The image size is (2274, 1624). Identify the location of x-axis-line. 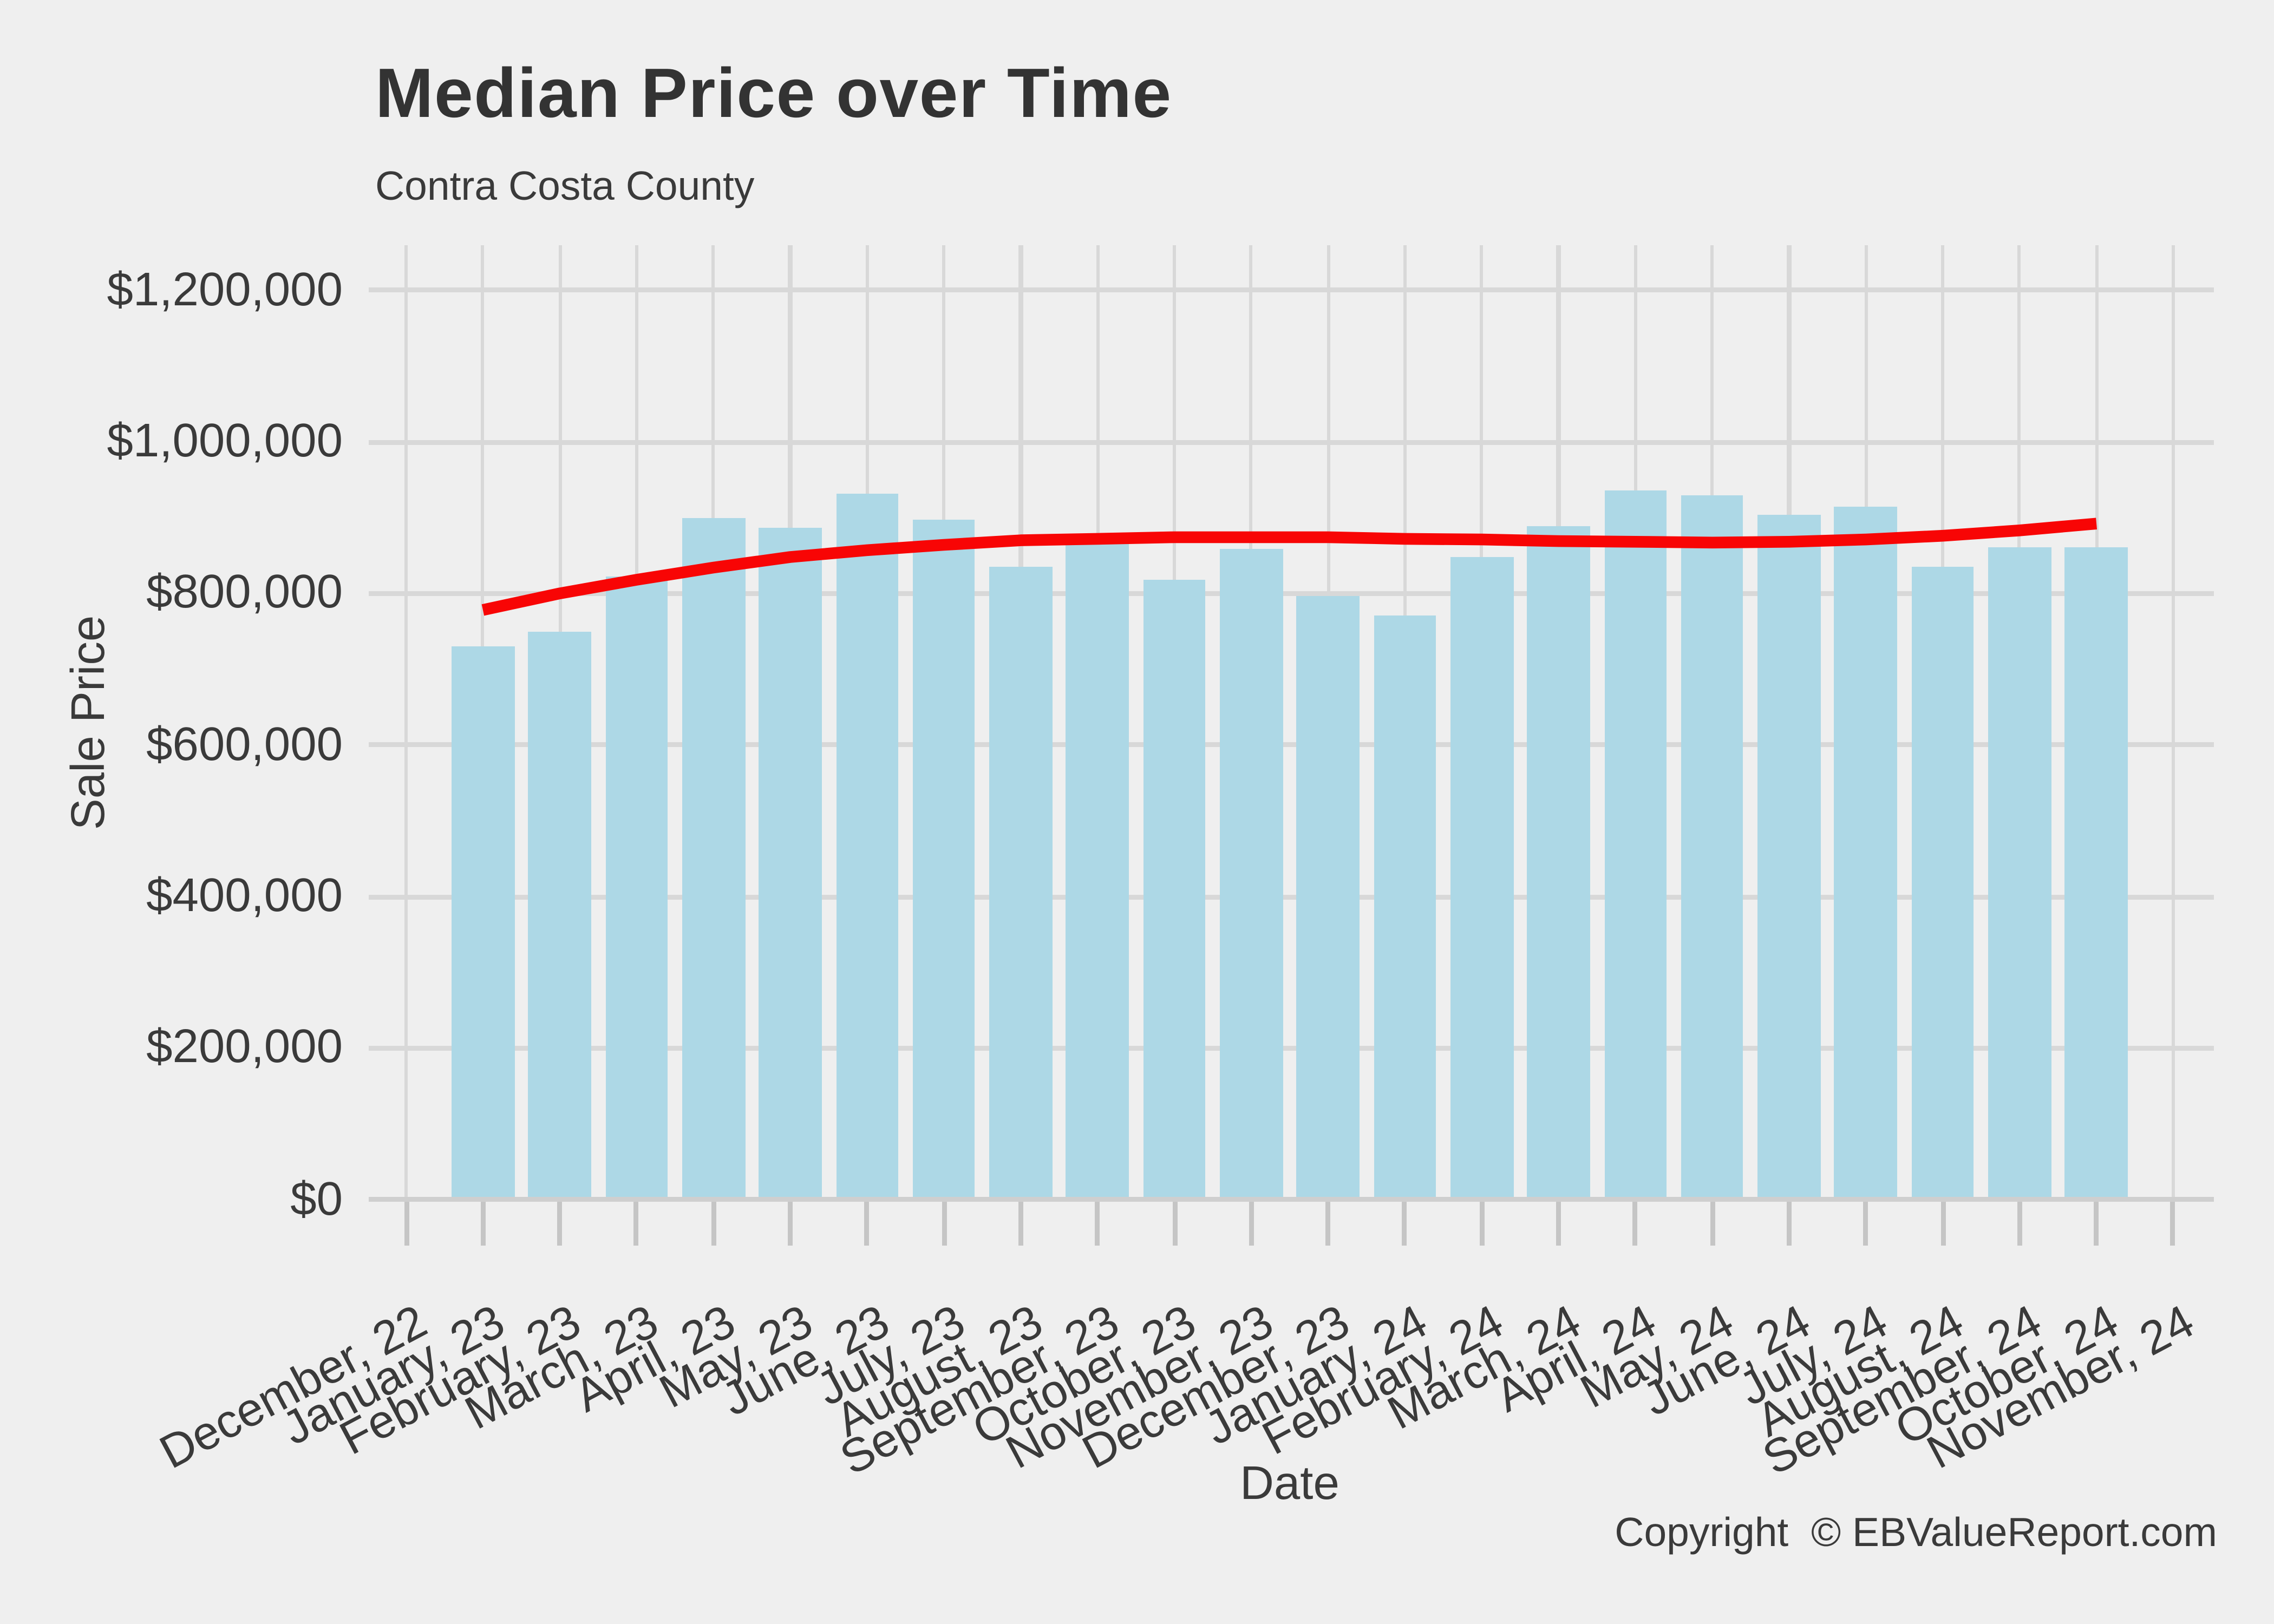
(1291, 1199).